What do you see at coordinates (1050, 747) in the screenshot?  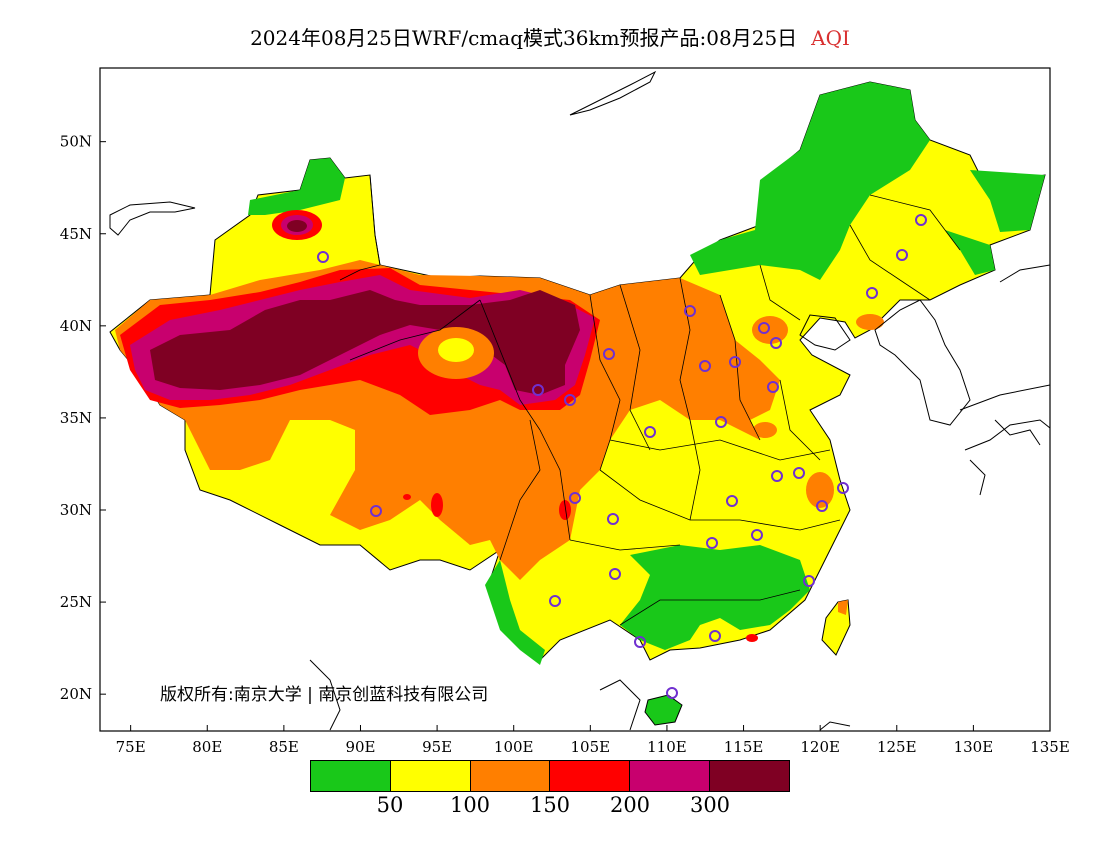 I see `x-tick-label: 135E` at bounding box center [1050, 747].